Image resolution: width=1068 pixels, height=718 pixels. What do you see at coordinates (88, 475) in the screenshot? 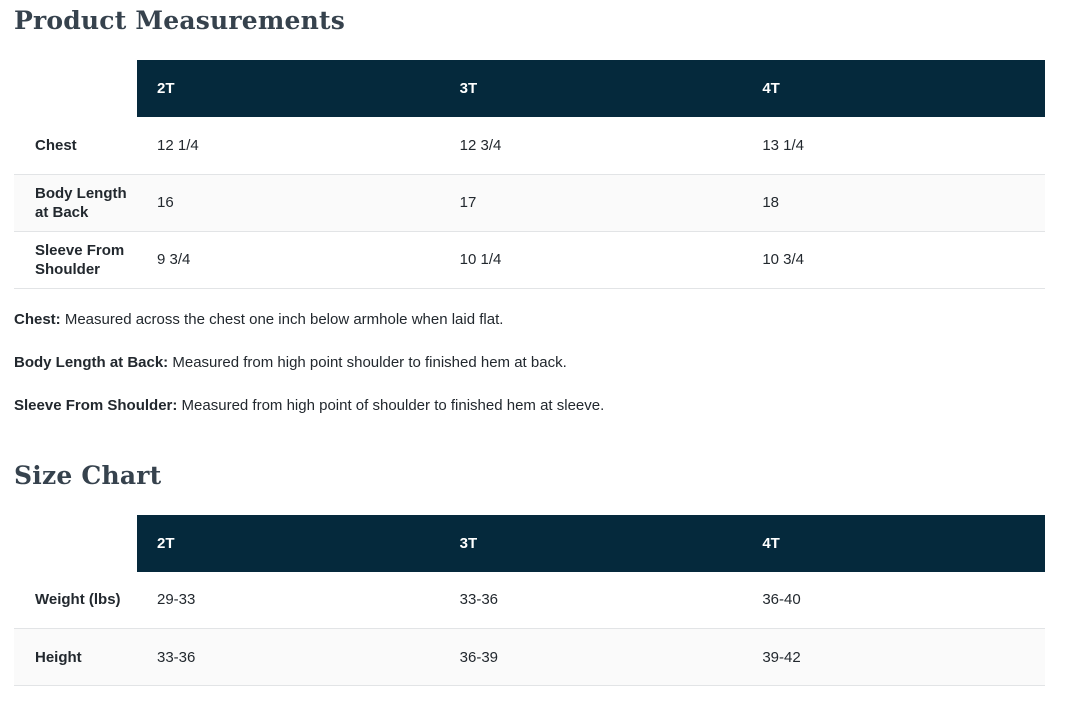
I see `size-chart-heading: Size Chart` at bounding box center [88, 475].